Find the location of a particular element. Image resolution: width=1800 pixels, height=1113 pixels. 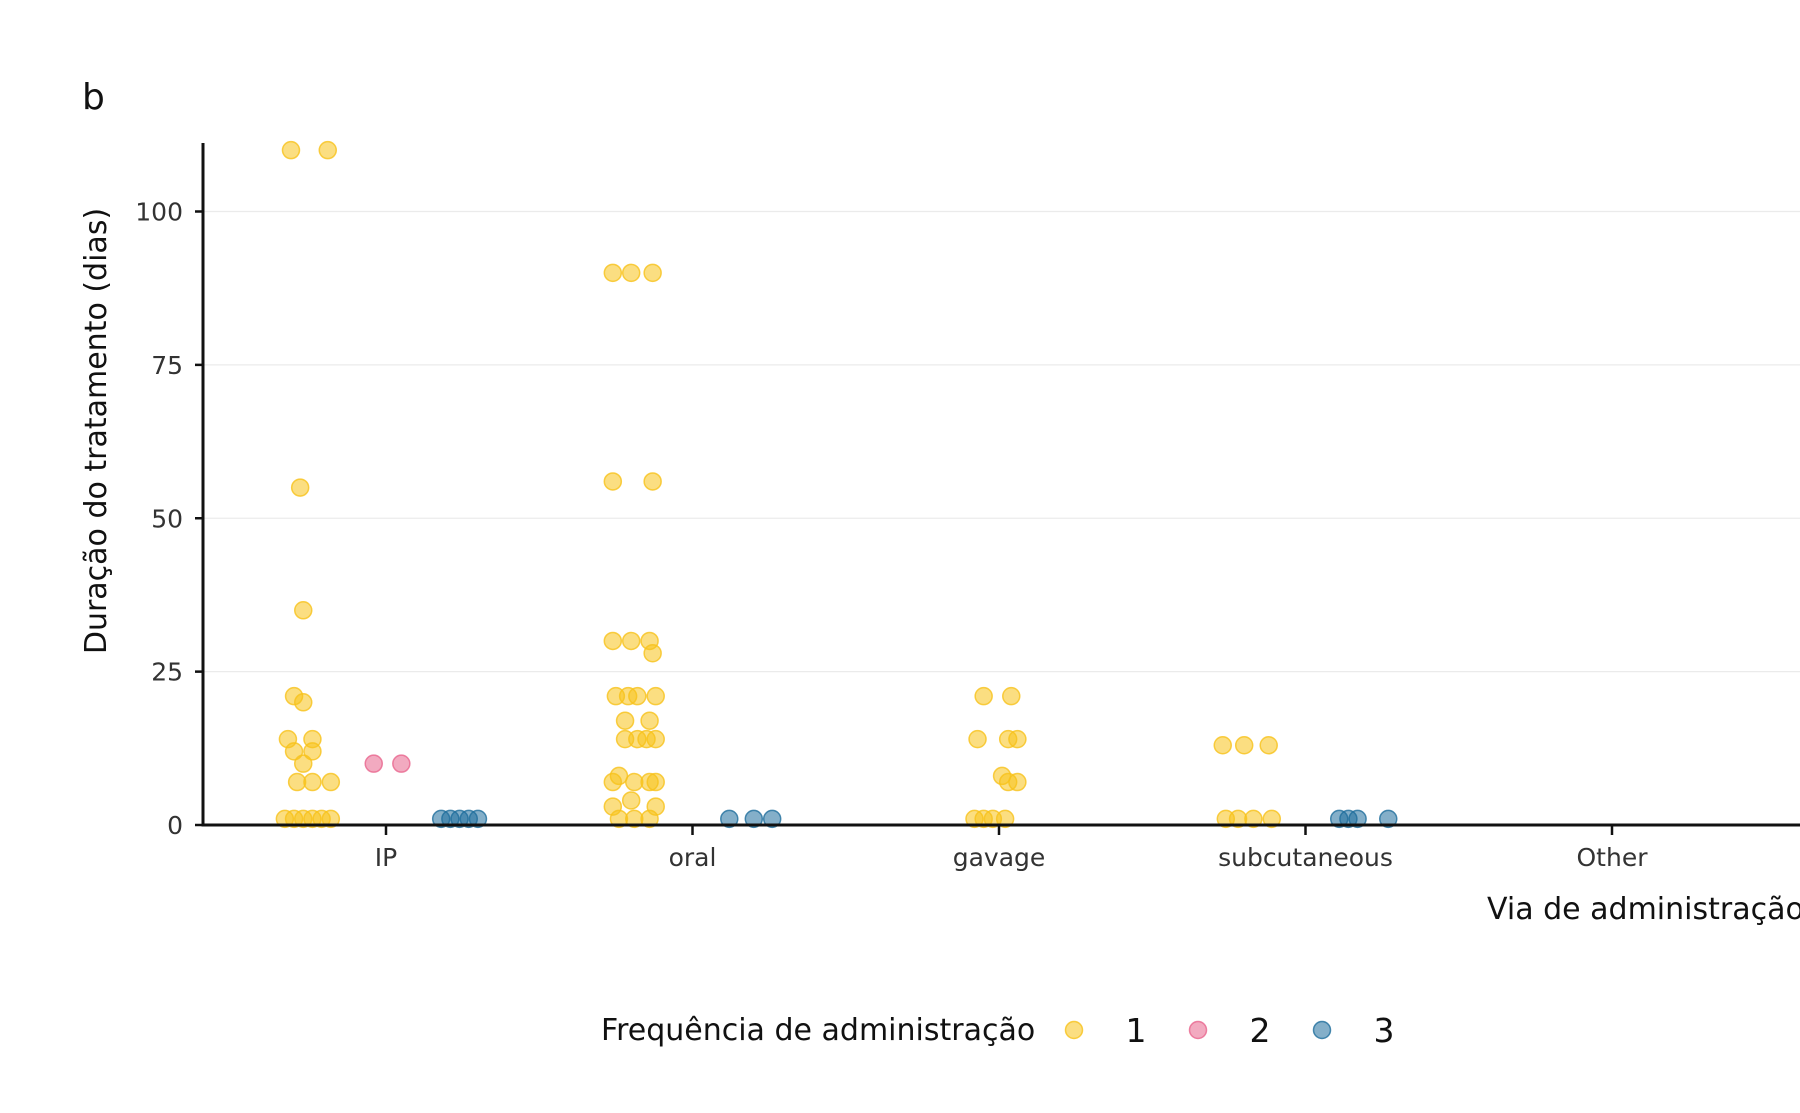

x-ticks: IP oral gavage subcutaneous Other is located at coordinates (1011, 848).